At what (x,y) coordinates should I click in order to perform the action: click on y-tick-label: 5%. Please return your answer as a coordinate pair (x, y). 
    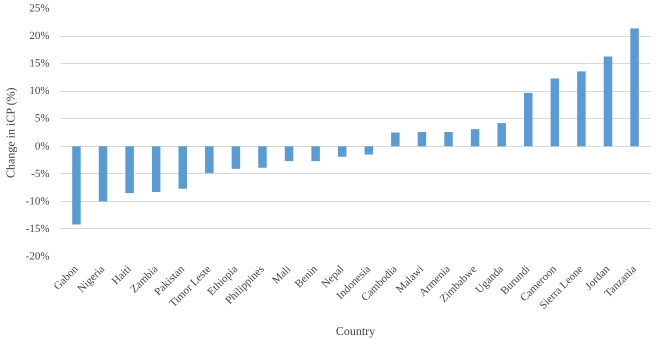
    Looking at the image, I should click on (42, 118).